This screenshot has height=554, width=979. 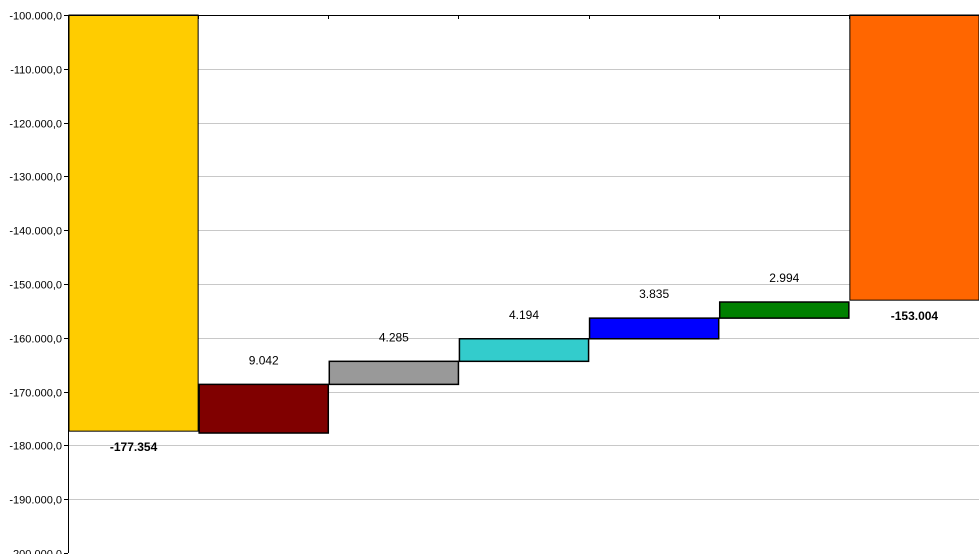 I want to click on y-tick-label: -190.000,0, so click(x=35, y=501).